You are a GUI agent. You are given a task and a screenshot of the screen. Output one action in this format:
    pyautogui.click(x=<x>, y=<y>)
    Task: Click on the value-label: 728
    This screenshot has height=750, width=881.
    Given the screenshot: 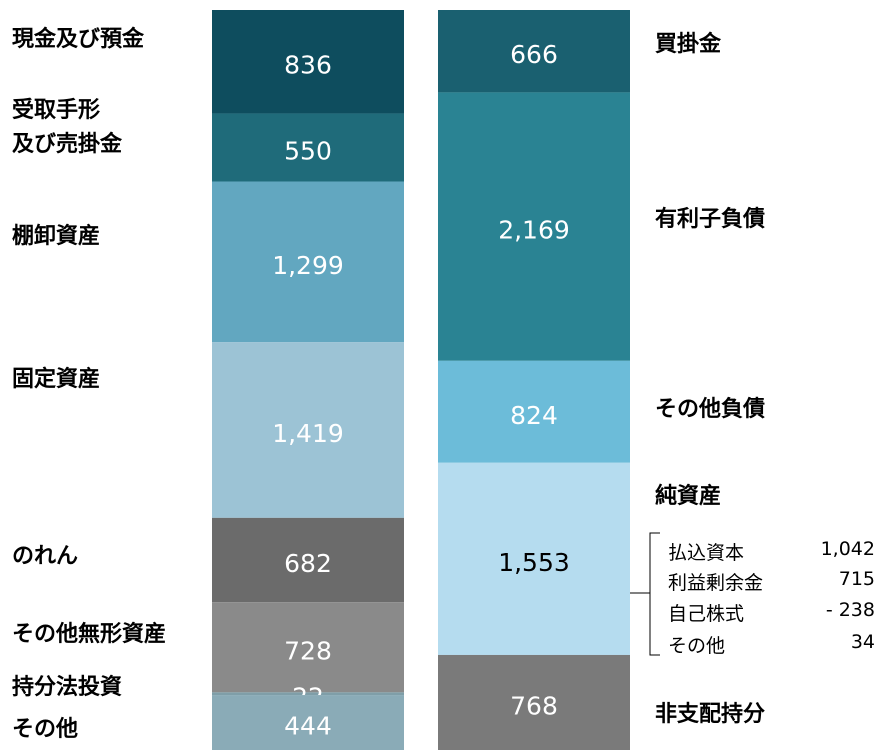 What is the action you would take?
    pyautogui.click(x=308, y=650)
    